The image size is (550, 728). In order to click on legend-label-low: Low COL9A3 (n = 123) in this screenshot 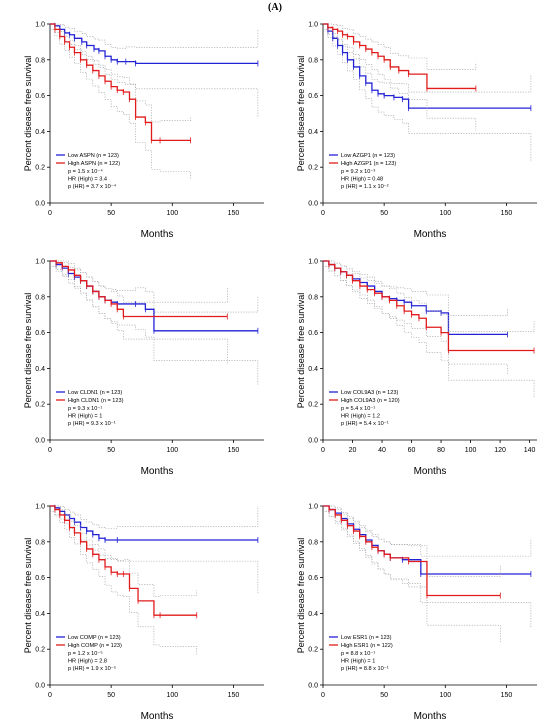, I will do `click(370, 393)`.